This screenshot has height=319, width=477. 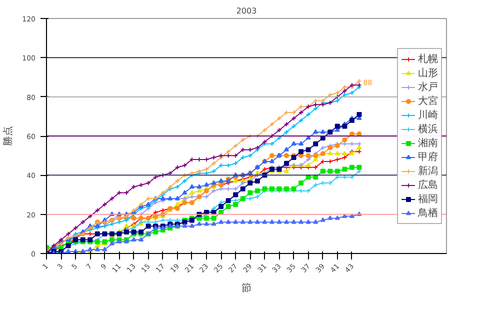 What do you see at coordinates (428, 185) in the screenshot?
I see `legend-label: 広島` at bounding box center [428, 185].